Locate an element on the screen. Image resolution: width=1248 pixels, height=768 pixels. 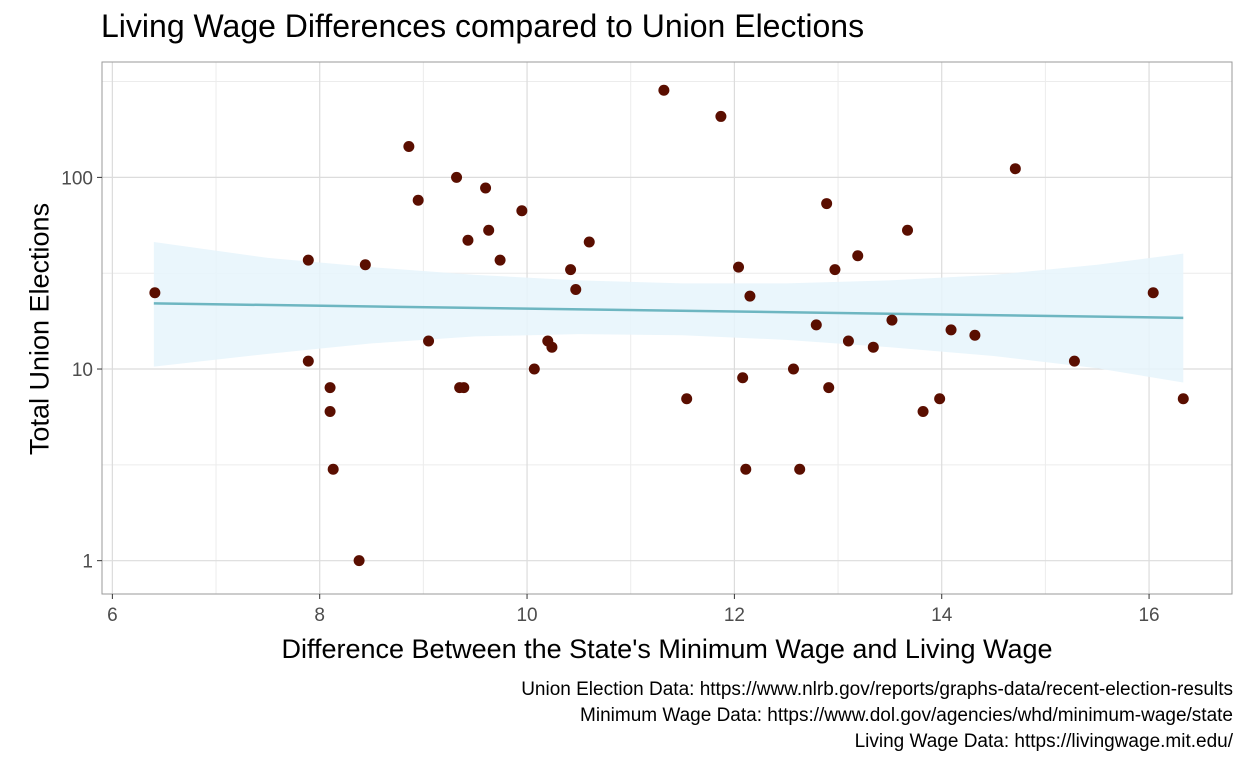
x-tick-label: 16 is located at coordinates (1148, 615).